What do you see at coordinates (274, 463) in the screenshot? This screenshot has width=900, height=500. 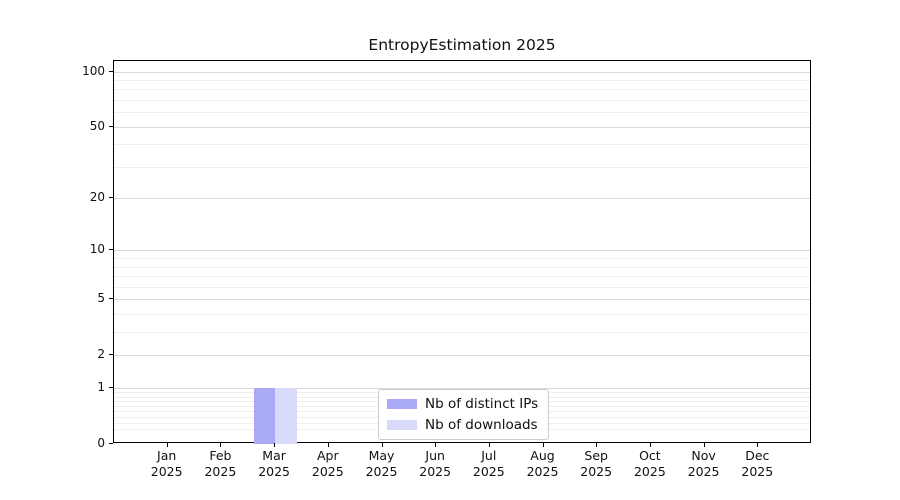 I see `x-tick-label: Mar 2025` at bounding box center [274, 463].